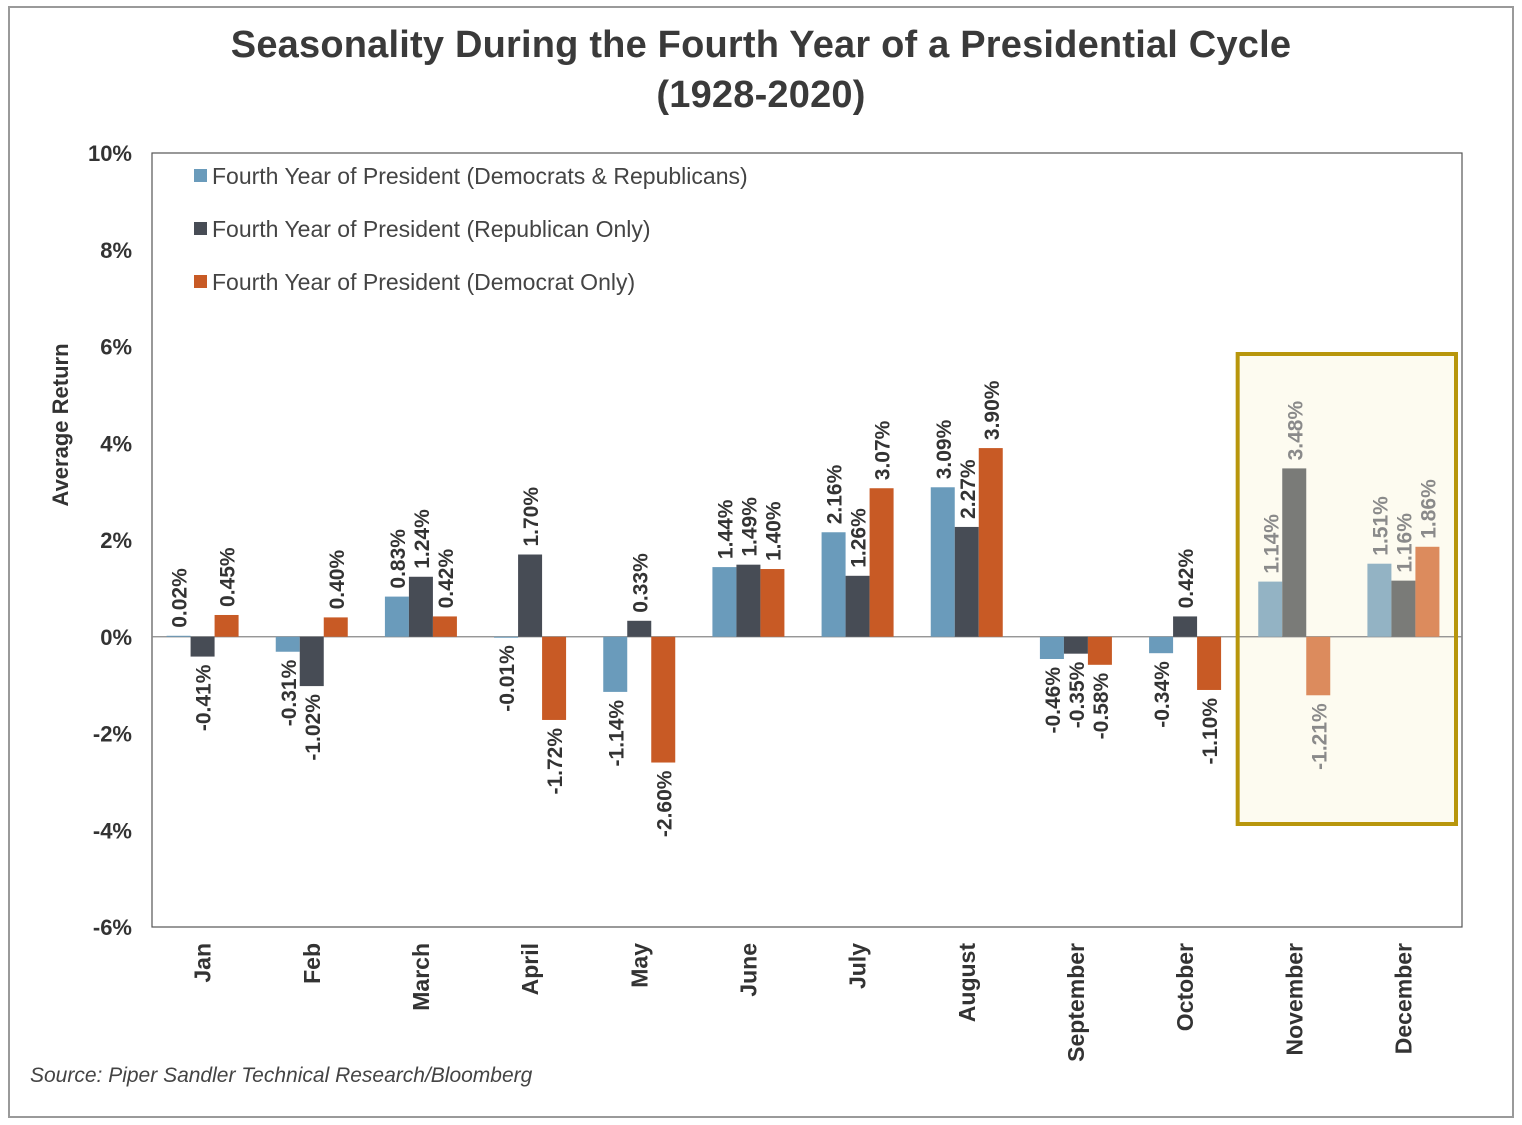 This screenshot has width=1522, height=1125. I want to click on data-label: 1.16%, so click(1404, 543).